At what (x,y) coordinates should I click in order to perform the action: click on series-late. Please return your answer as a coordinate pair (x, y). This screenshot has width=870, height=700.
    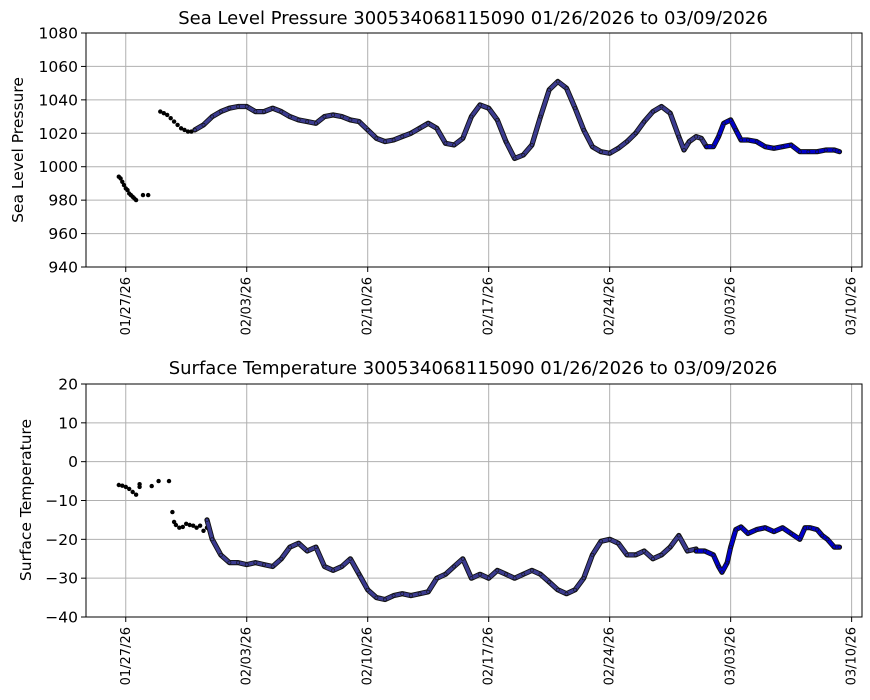
    Looking at the image, I should click on (768, 549).